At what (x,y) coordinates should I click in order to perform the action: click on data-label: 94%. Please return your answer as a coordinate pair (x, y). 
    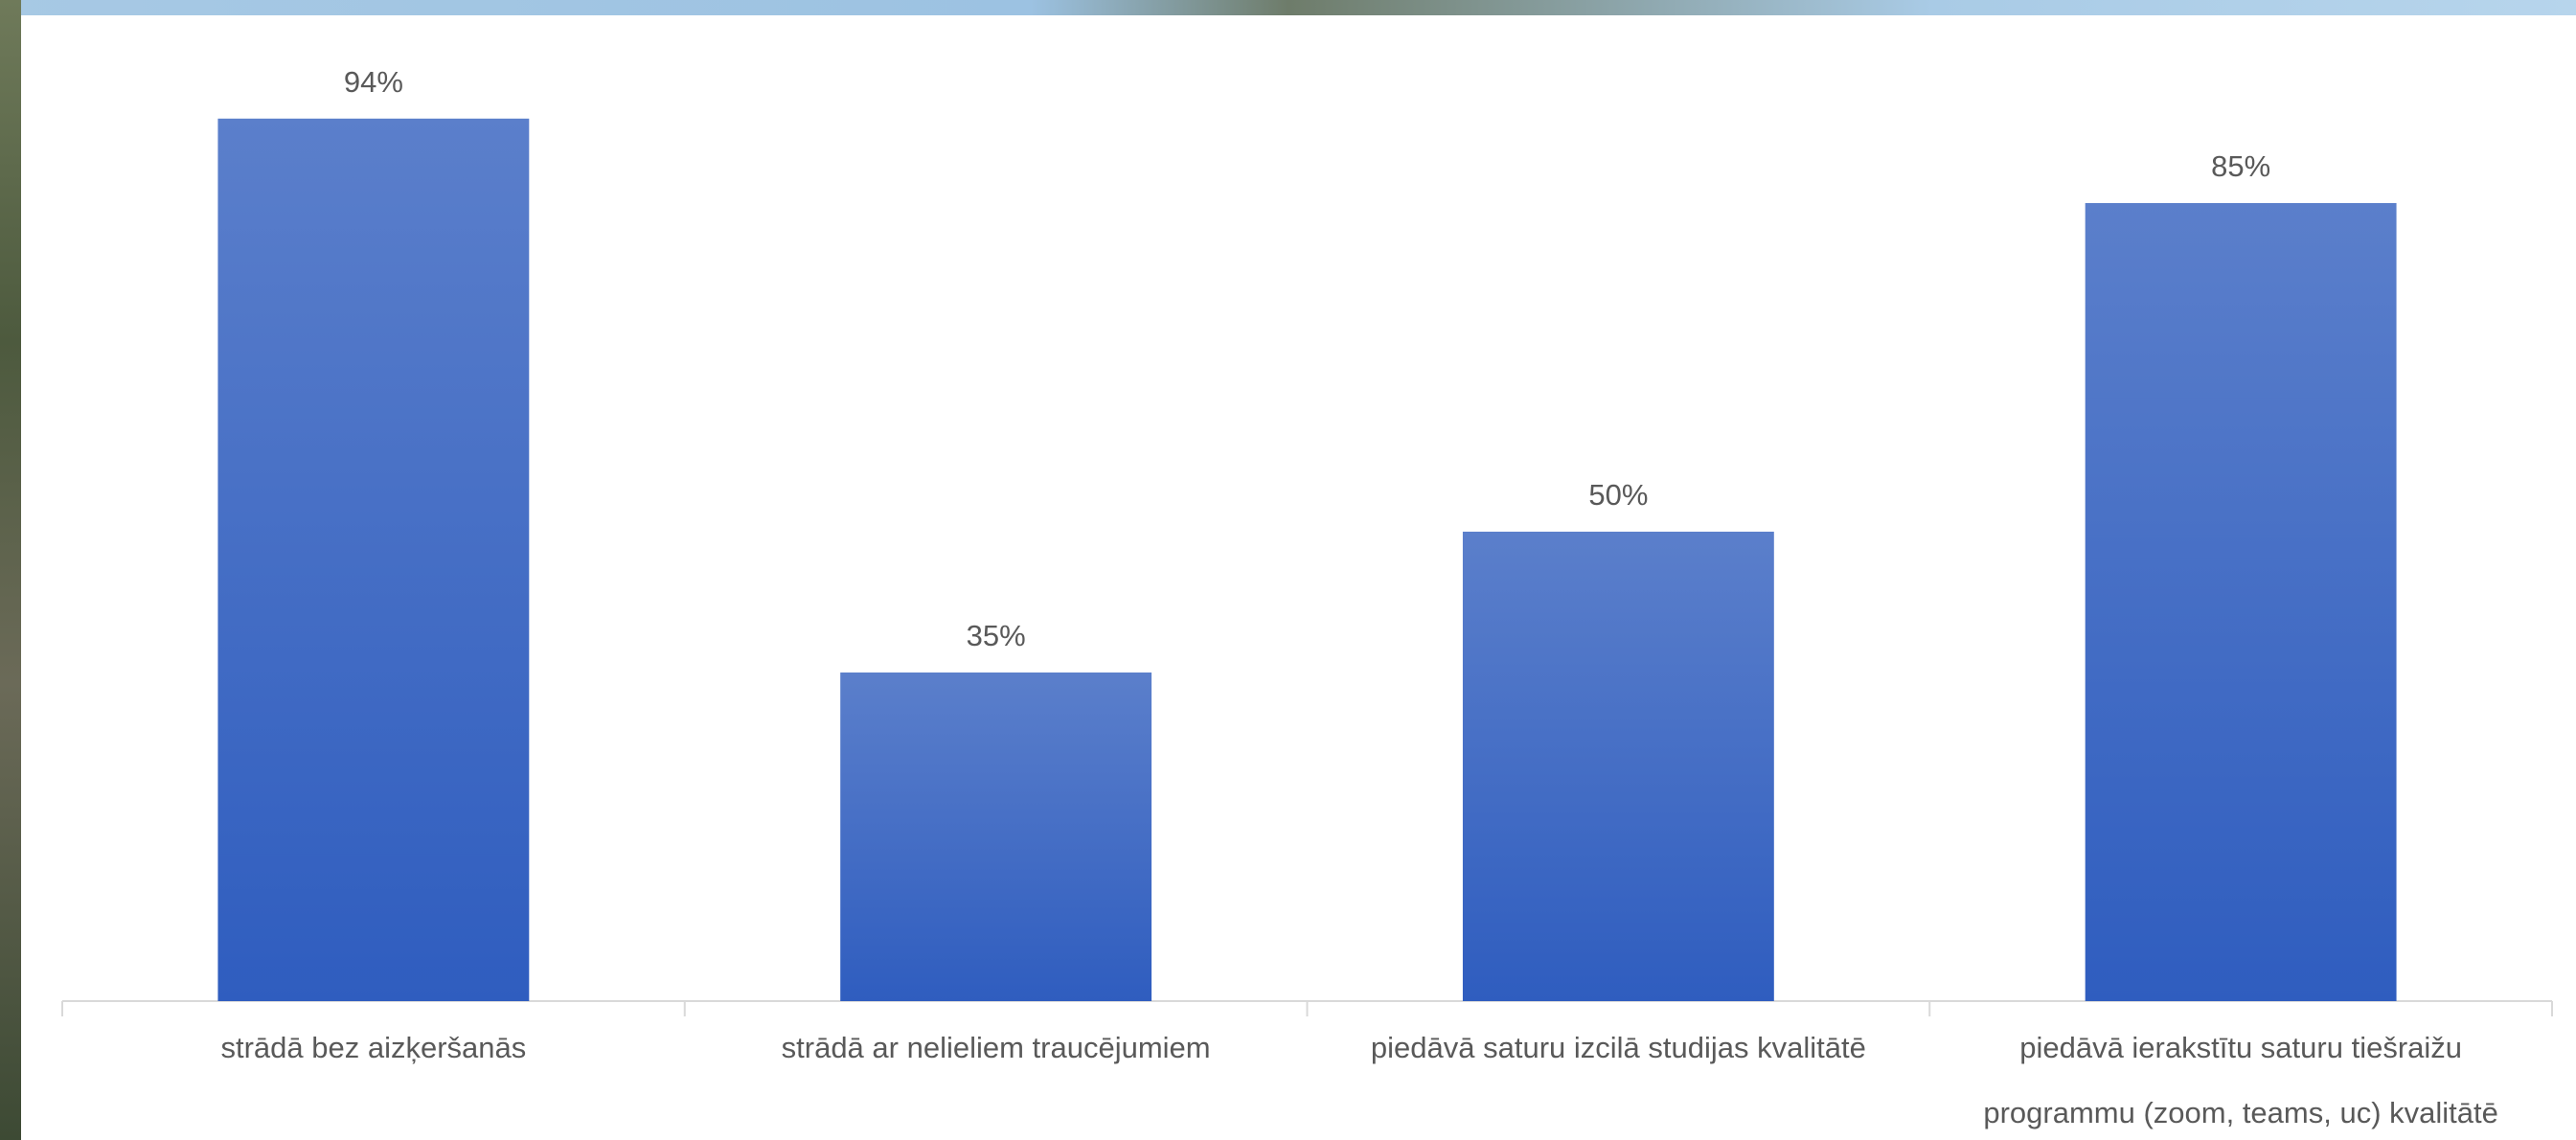
    Looking at the image, I should click on (373, 82).